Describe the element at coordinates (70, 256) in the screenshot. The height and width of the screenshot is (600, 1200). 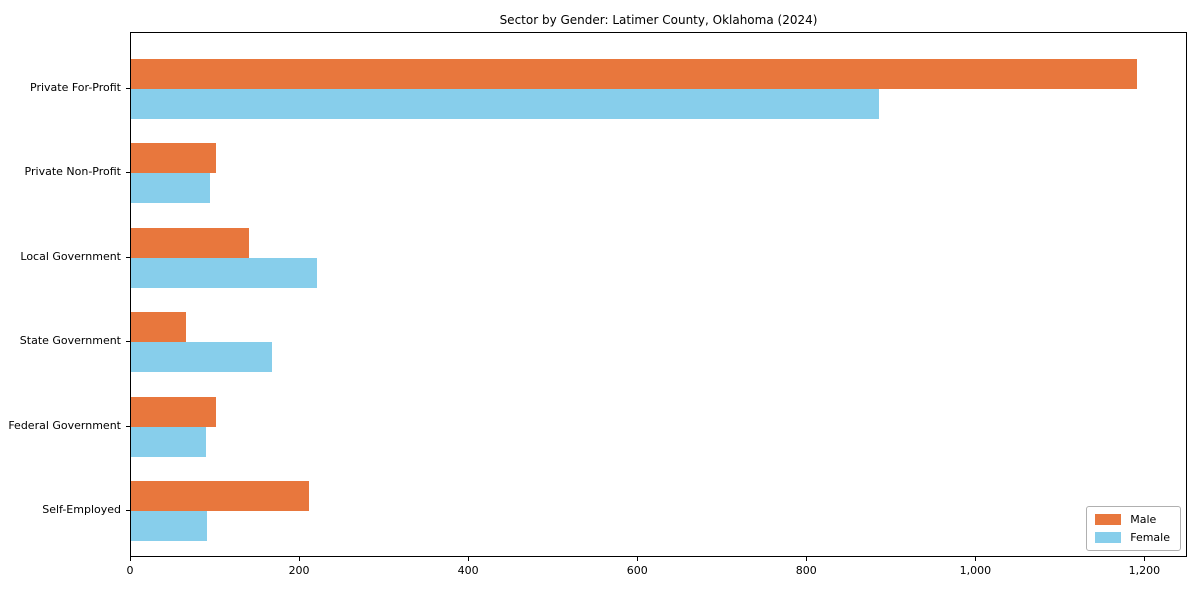
I see `y-tick-label-local-government: Local Government` at that location.